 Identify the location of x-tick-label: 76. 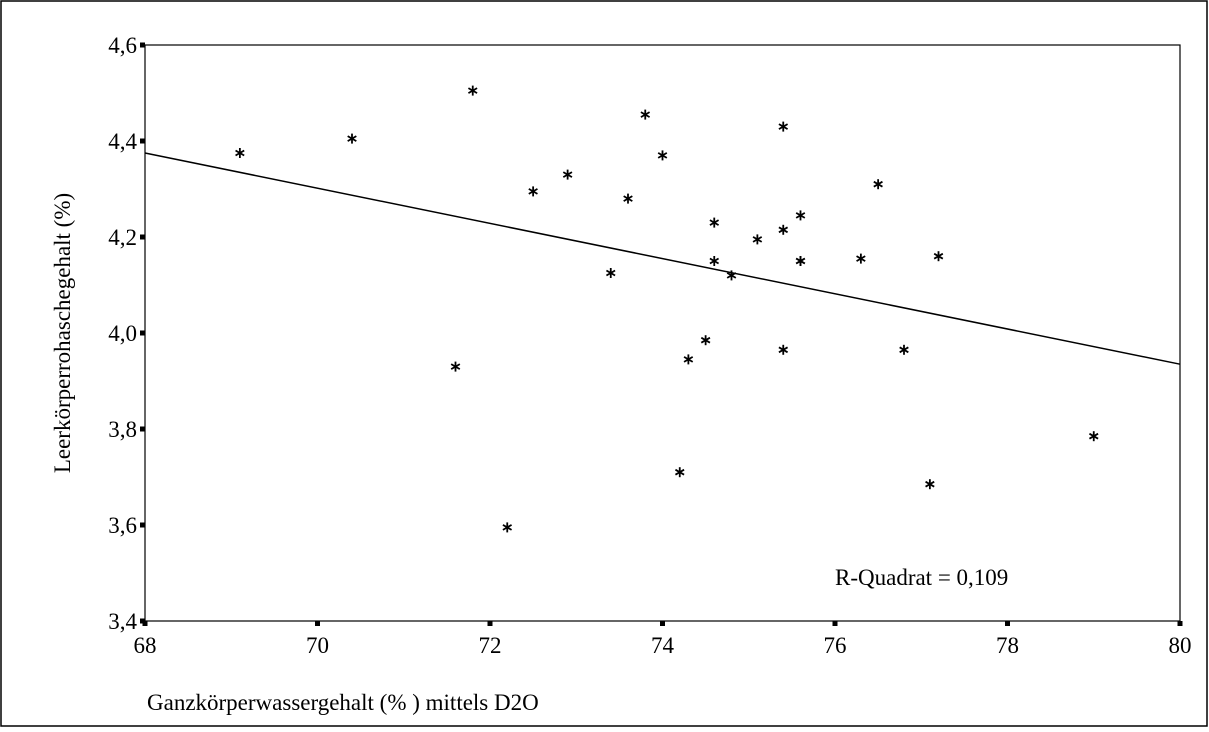
(835, 645).